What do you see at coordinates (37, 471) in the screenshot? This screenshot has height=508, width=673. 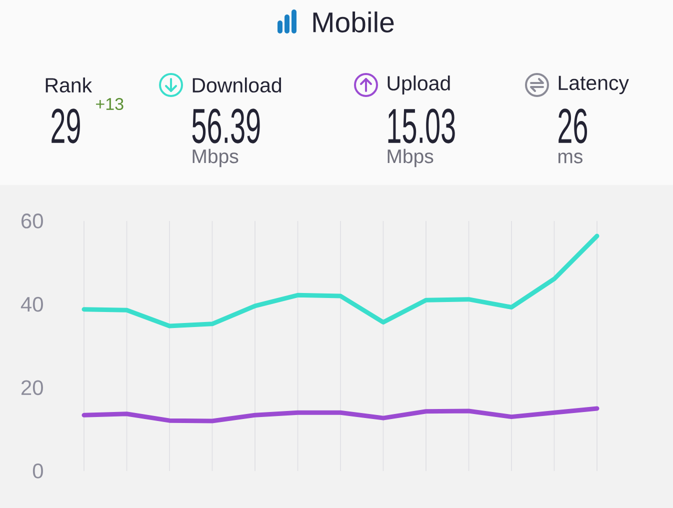 I see `y-tick-label: 0` at bounding box center [37, 471].